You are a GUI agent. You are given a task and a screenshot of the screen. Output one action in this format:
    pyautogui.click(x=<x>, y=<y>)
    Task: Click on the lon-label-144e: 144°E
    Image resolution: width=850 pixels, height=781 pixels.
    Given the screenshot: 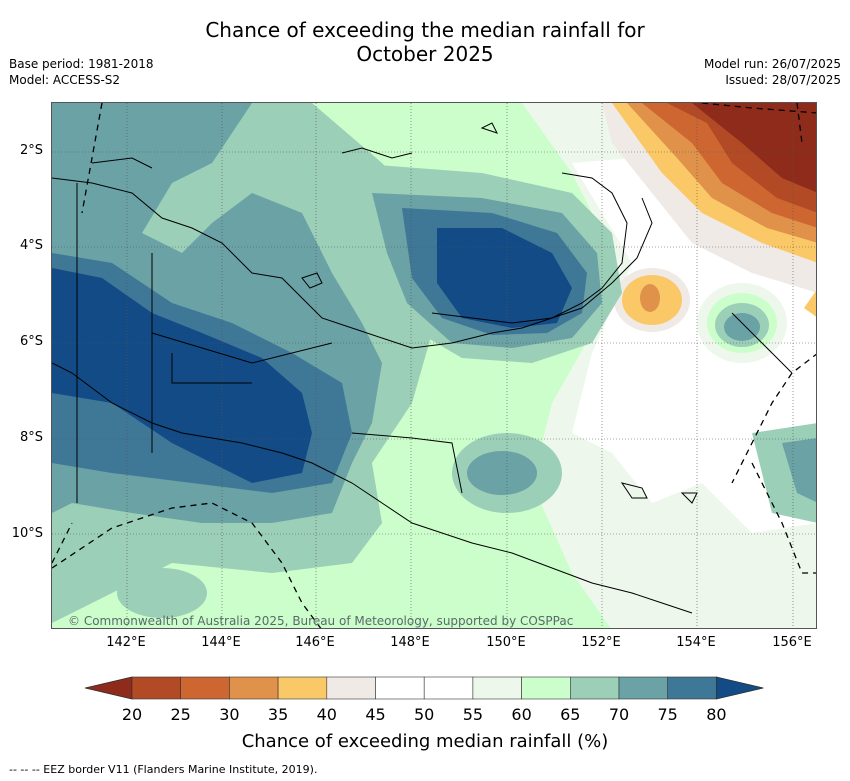 What is the action you would take?
    pyautogui.click(x=221, y=642)
    